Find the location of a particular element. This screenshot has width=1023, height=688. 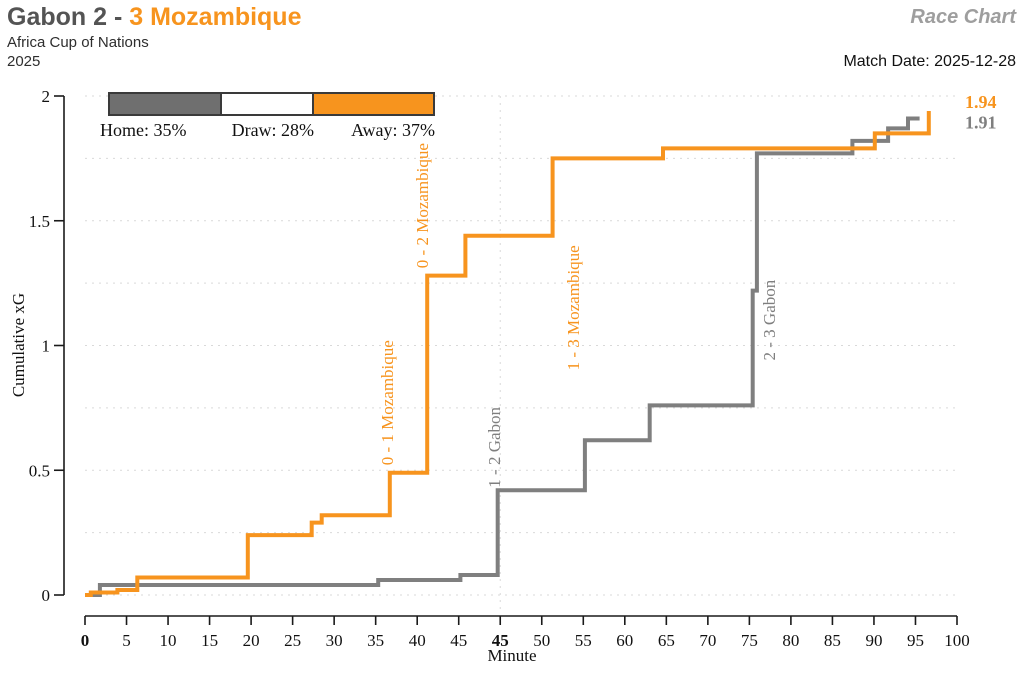

title-home-part: Gabon 2 - is located at coordinates (68, 17).